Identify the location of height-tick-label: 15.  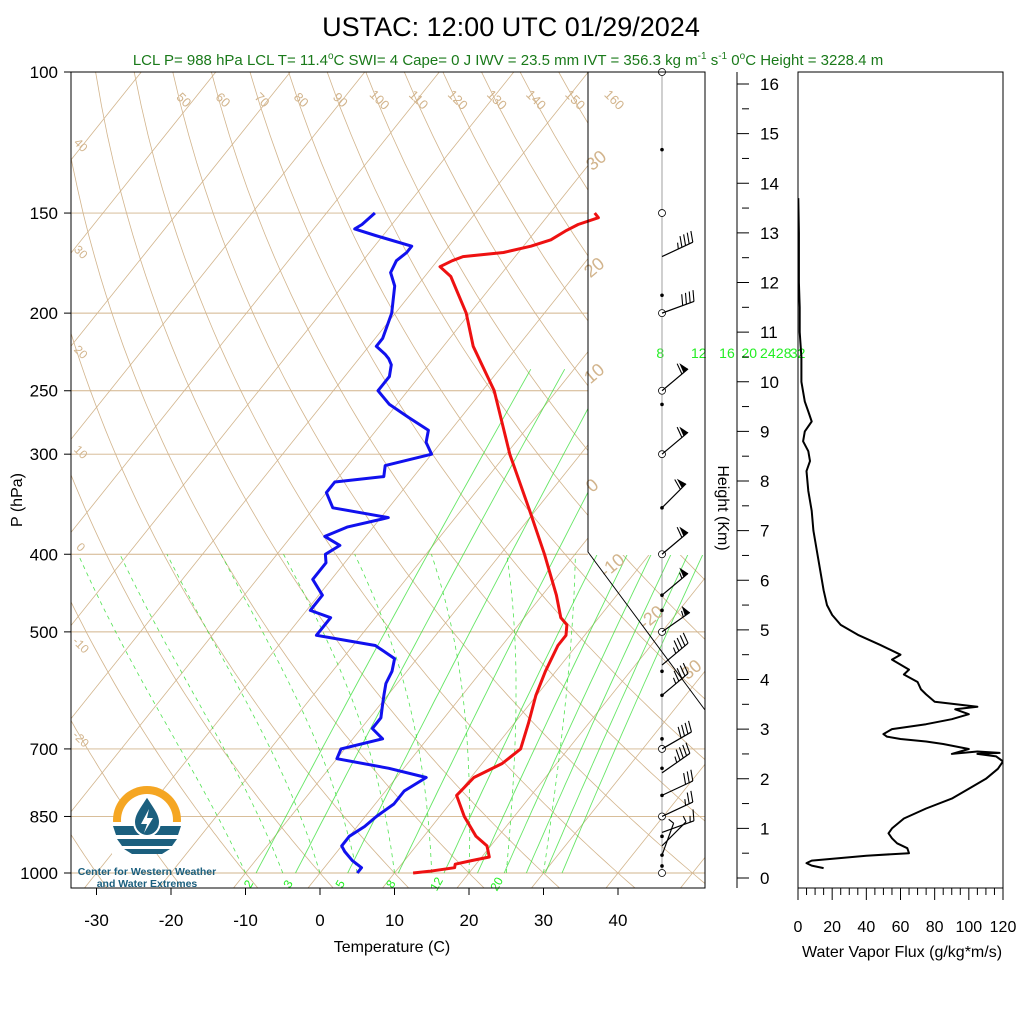
(769, 134).